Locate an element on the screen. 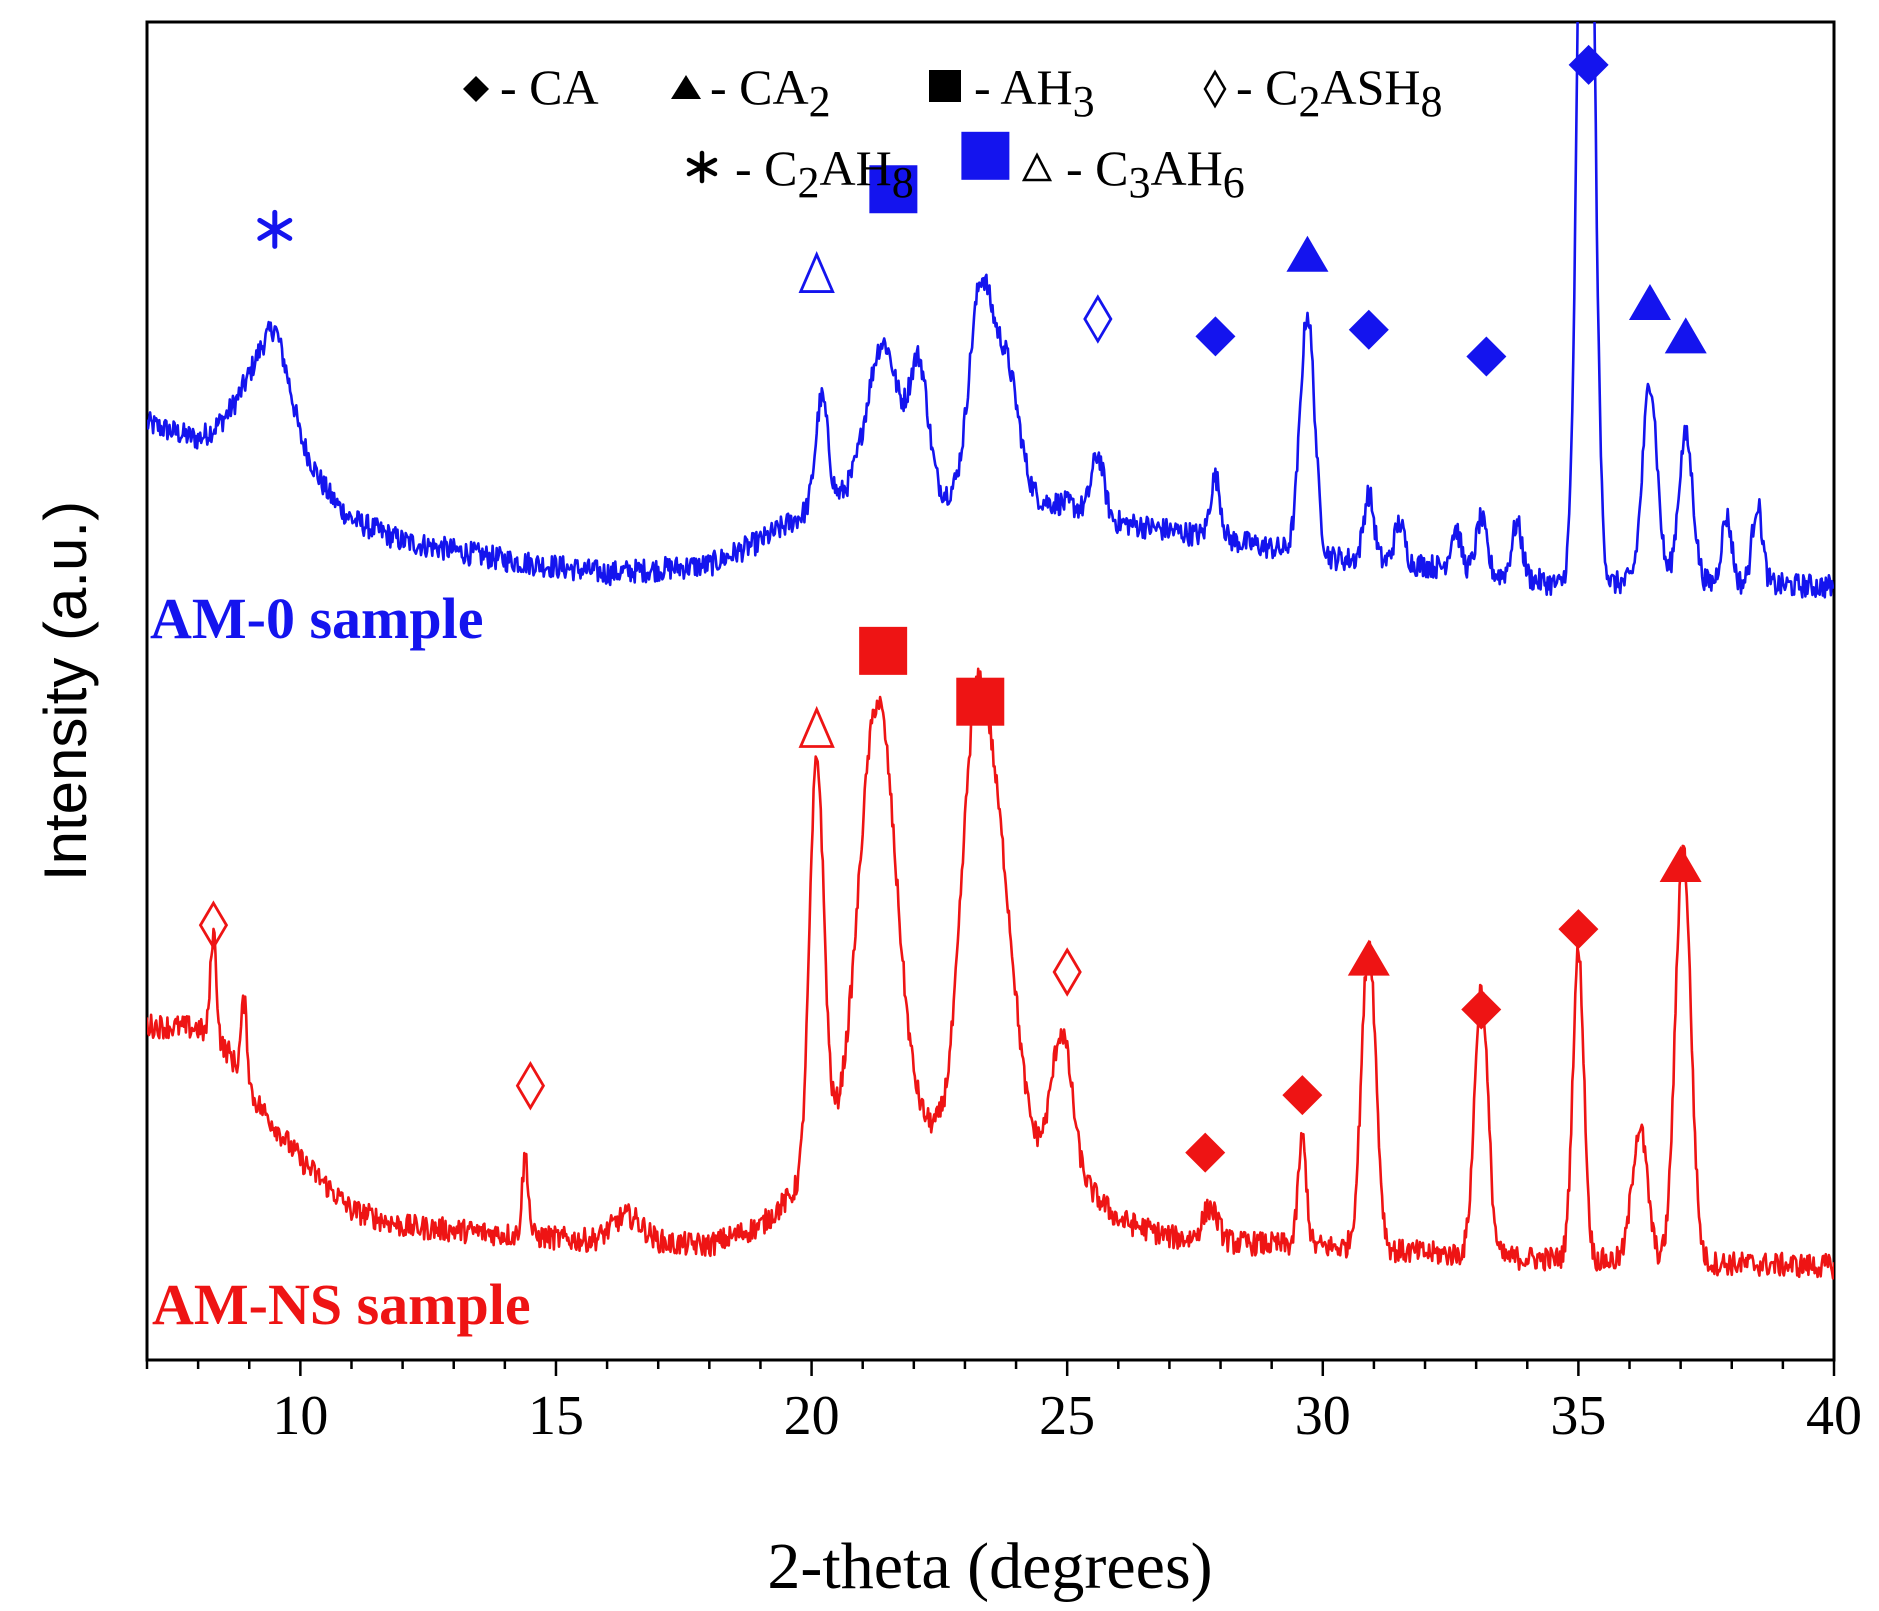  legend-item-c3ah6: - C3AH6 is located at coordinates (1133, 173).